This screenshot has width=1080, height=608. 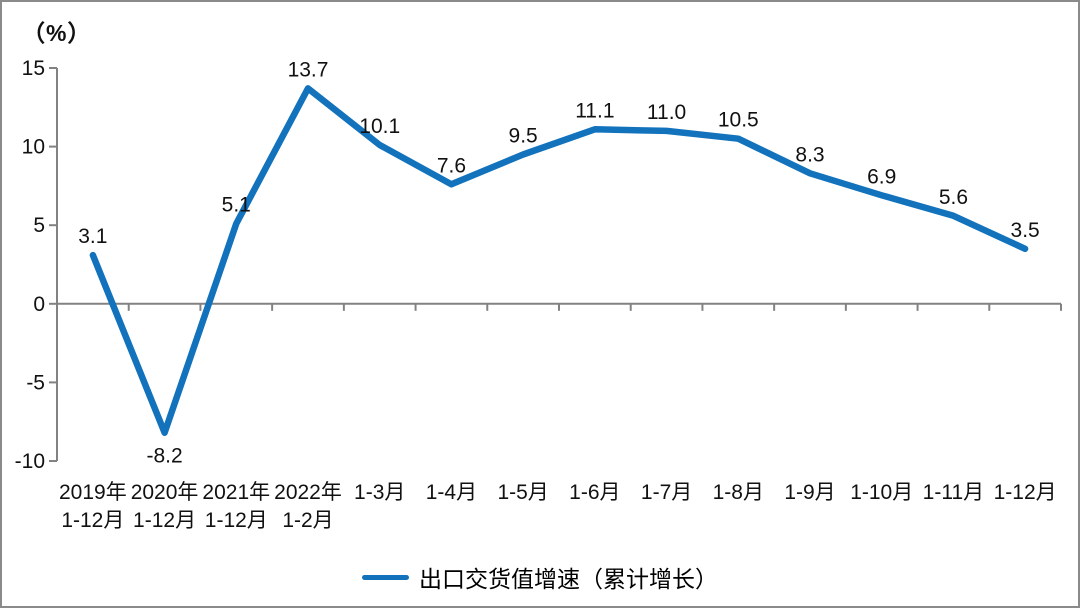 What do you see at coordinates (881, 492) in the screenshot?
I see `x-category-label: 1-10月` at bounding box center [881, 492].